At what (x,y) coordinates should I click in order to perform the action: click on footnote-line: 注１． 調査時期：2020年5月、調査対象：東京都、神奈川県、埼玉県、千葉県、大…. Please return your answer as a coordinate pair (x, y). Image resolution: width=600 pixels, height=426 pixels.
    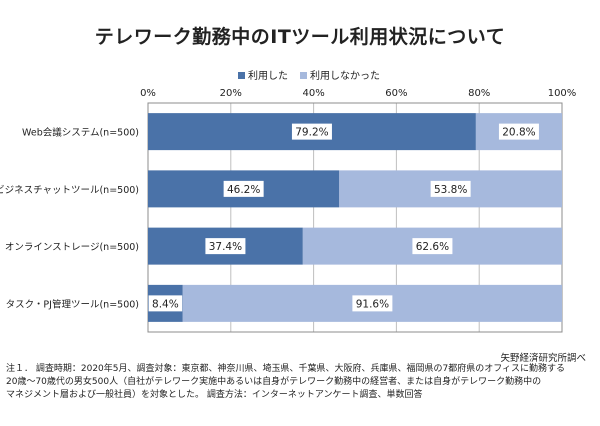
    Looking at the image, I should click on (286, 369).